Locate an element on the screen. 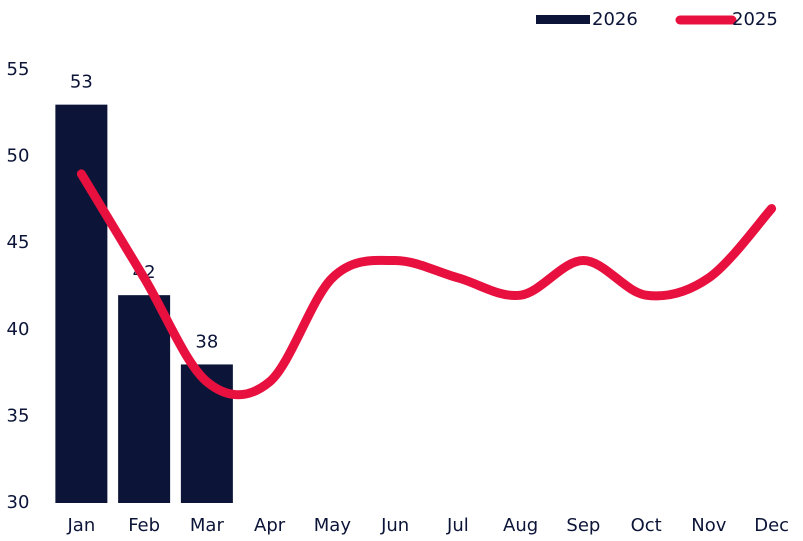 The image size is (803, 541). y-tick-label: 50 is located at coordinates (18, 156).